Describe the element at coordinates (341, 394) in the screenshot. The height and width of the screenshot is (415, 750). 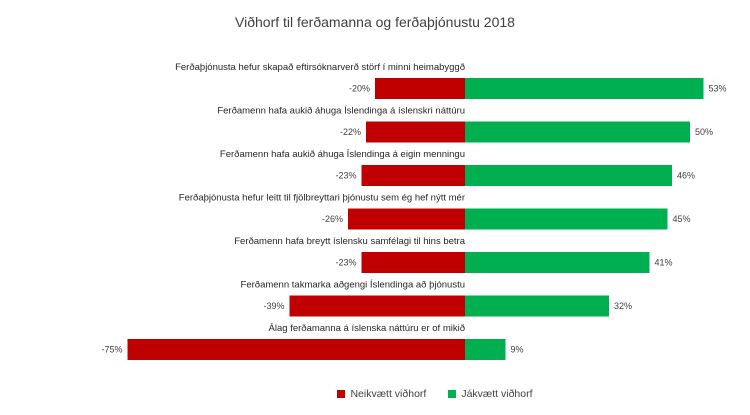
I see `legend-swatch-negative` at that location.